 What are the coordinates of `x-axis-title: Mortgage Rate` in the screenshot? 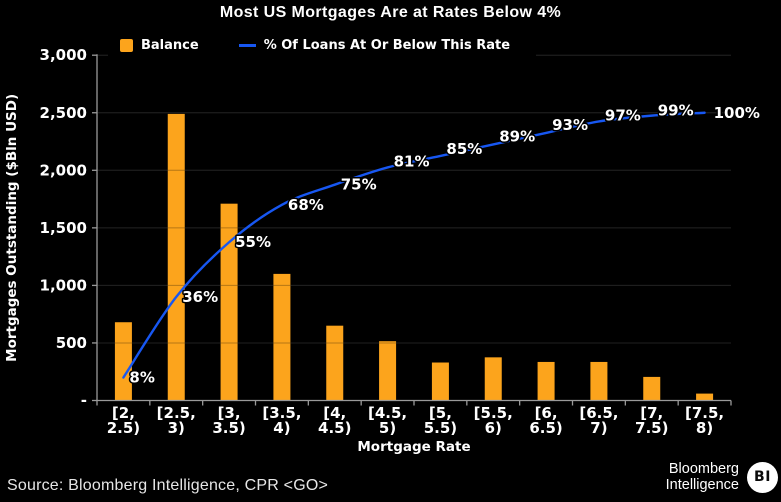 It's located at (413, 447).